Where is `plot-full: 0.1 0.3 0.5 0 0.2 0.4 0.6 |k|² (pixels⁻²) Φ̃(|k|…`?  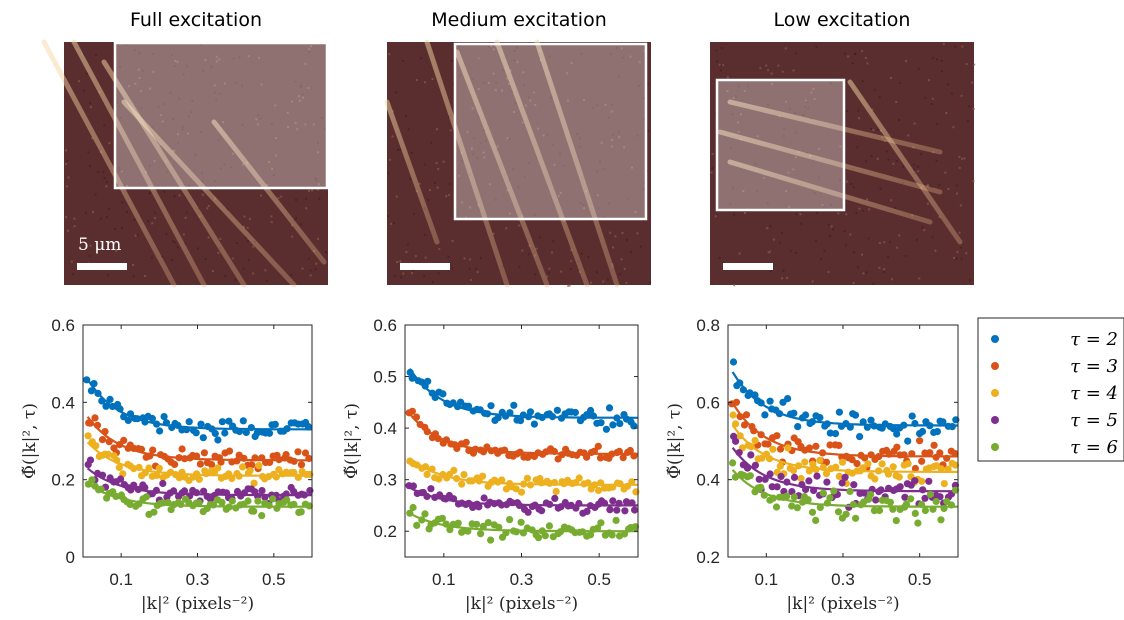
plot-full: 0.1 0.3 0.5 0 0.2 0.4 0.6 |k|² (pixels⁻²) Φ̃(|k|… is located at coordinates (167, 465).